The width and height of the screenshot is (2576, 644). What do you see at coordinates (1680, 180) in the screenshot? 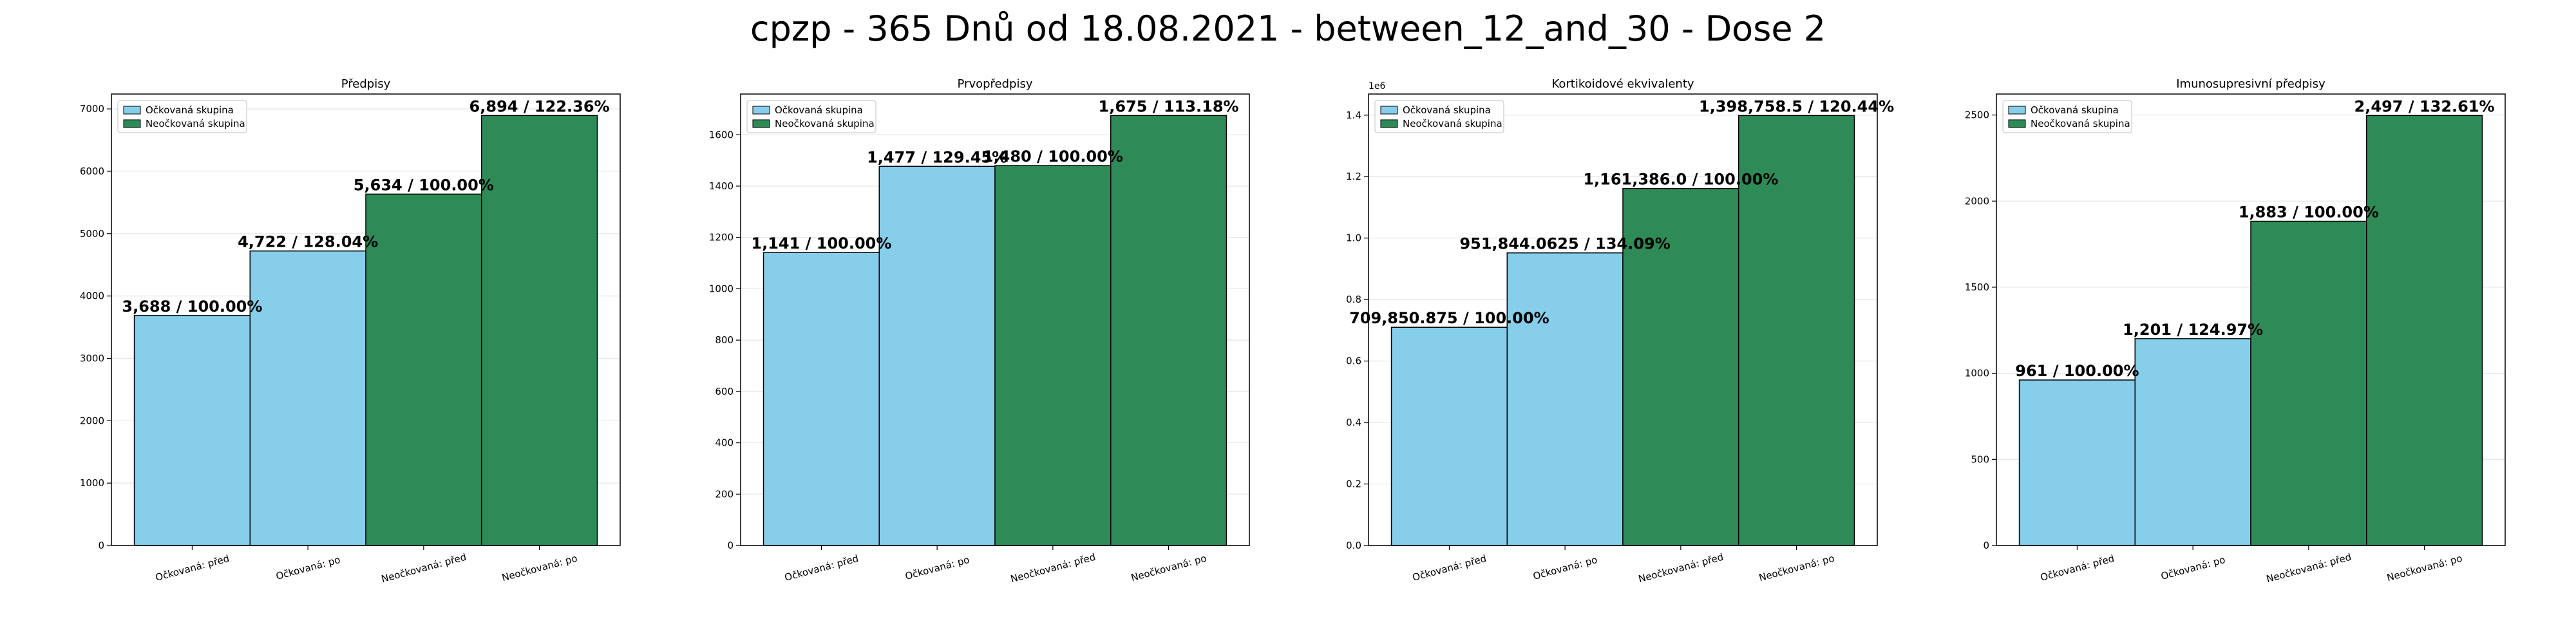
I see `data-label: 1,161,386.0 / 100.00%` at bounding box center [1680, 180].